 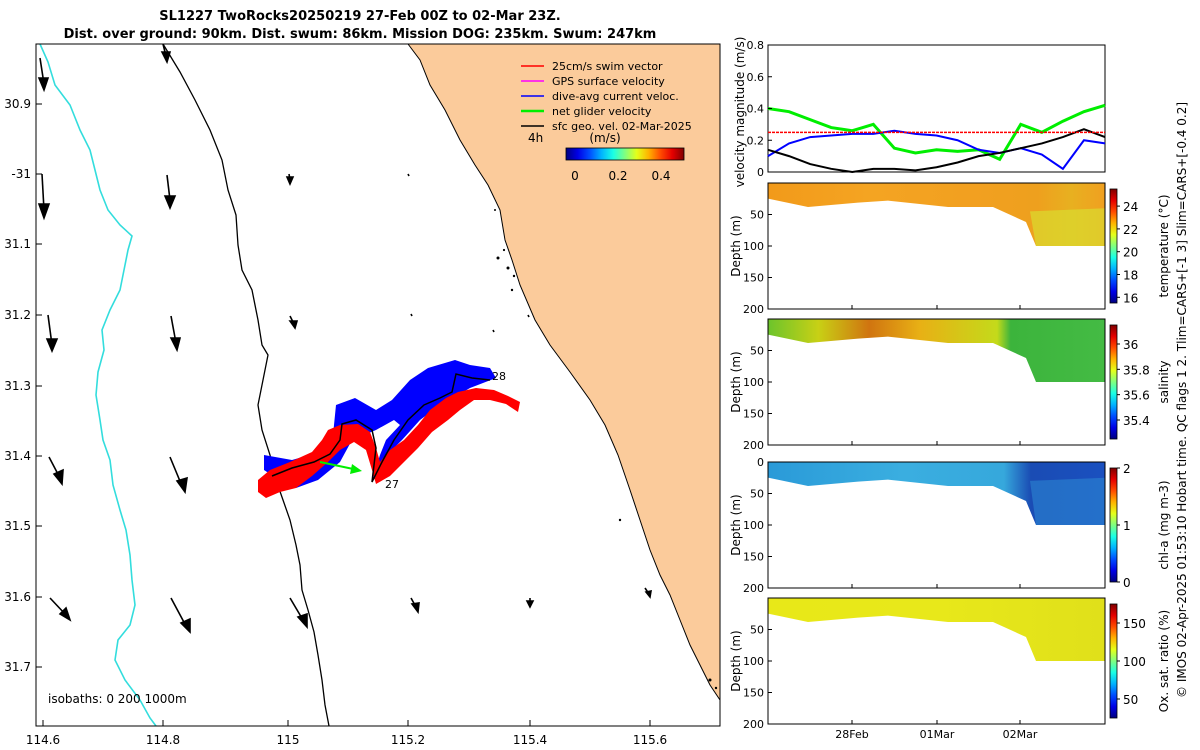 I want to click on chlorophyll-y-tick-label: 0, so click(x=760, y=462).